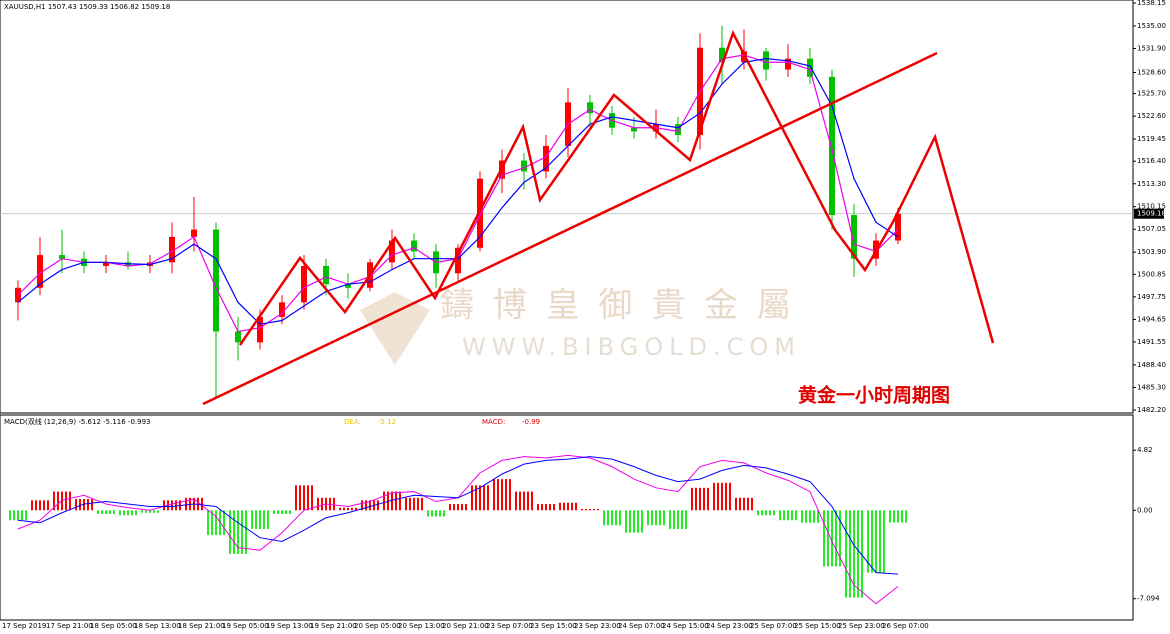 Image resolution: width=1170 pixels, height=634 pixels. Describe the element at coordinates (69, 626) in the screenshot. I see `x-tick-label: 17 Sep 21:00` at that location.